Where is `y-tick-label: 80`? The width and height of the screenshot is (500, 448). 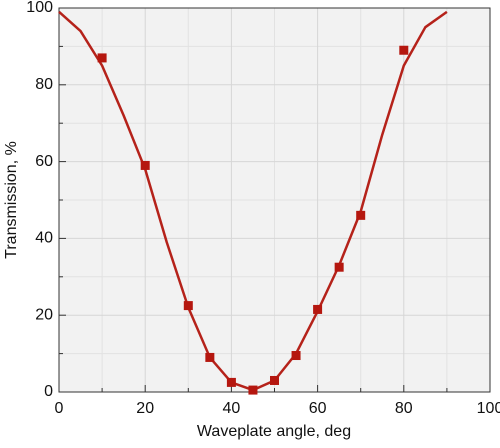
y-tick-label: 80 is located at coordinates (44, 84).